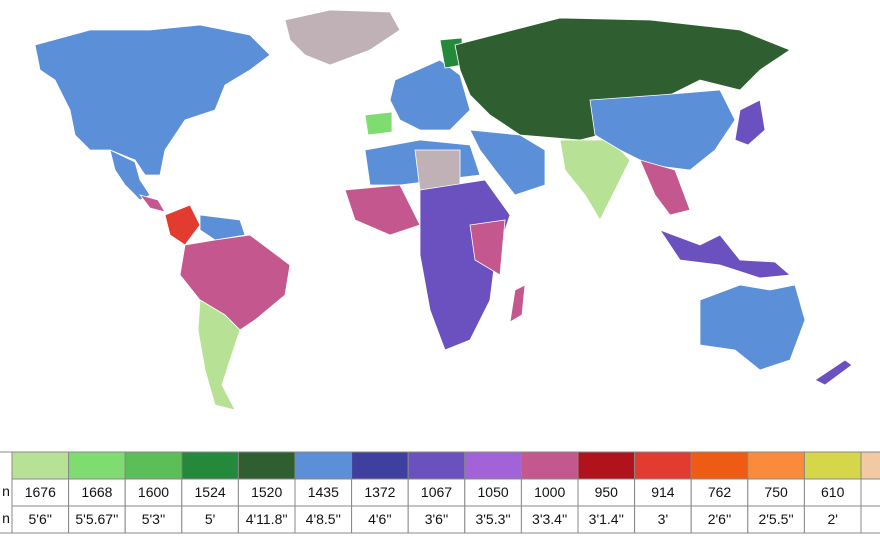 The width and height of the screenshot is (880, 540). I want to click on gauge-mm: 914, so click(663, 492).